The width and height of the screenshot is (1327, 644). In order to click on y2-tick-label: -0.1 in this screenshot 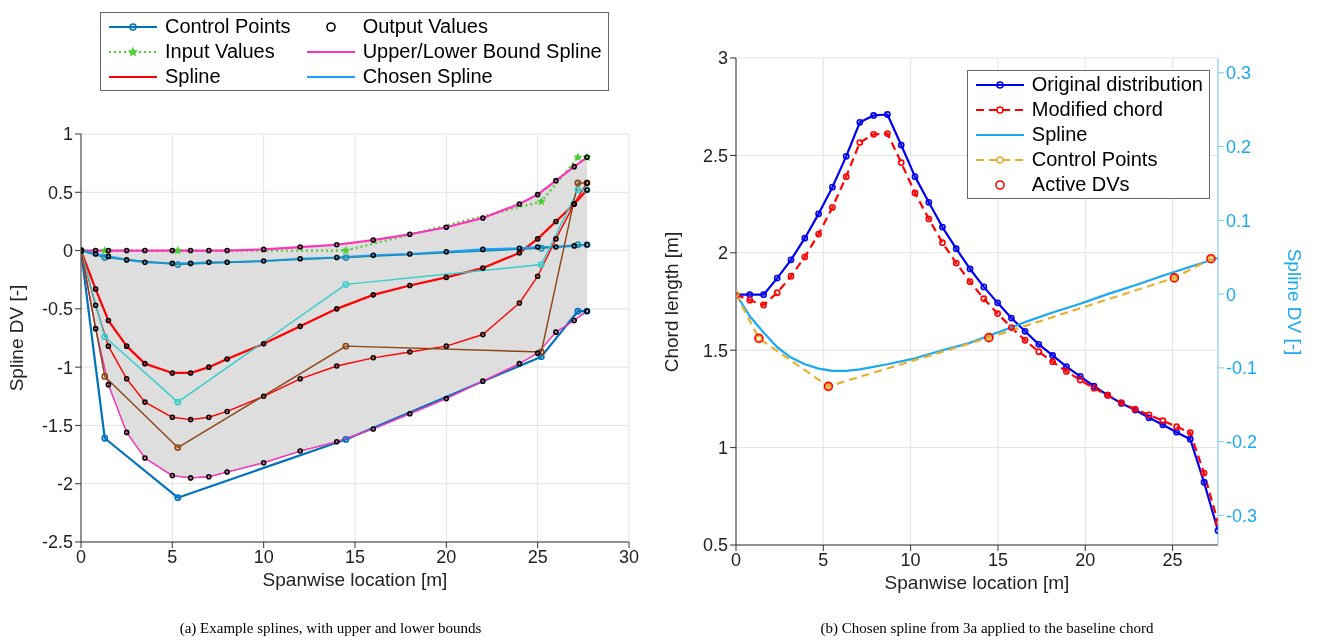, I will do `click(1242, 368)`.